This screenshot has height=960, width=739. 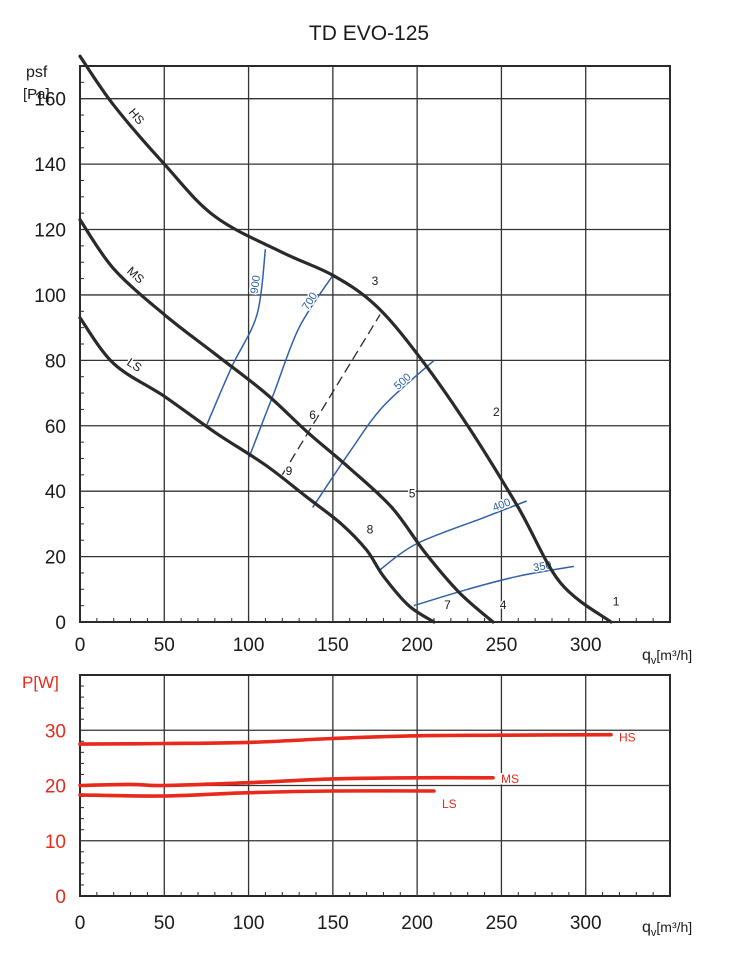 I want to click on bottom-x-tick-label: 0, so click(x=80, y=923).